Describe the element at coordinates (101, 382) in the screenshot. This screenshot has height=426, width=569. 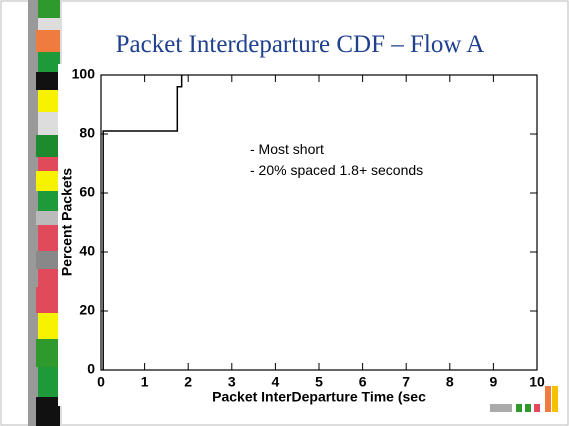
I see `x-tick-label: 0` at that location.